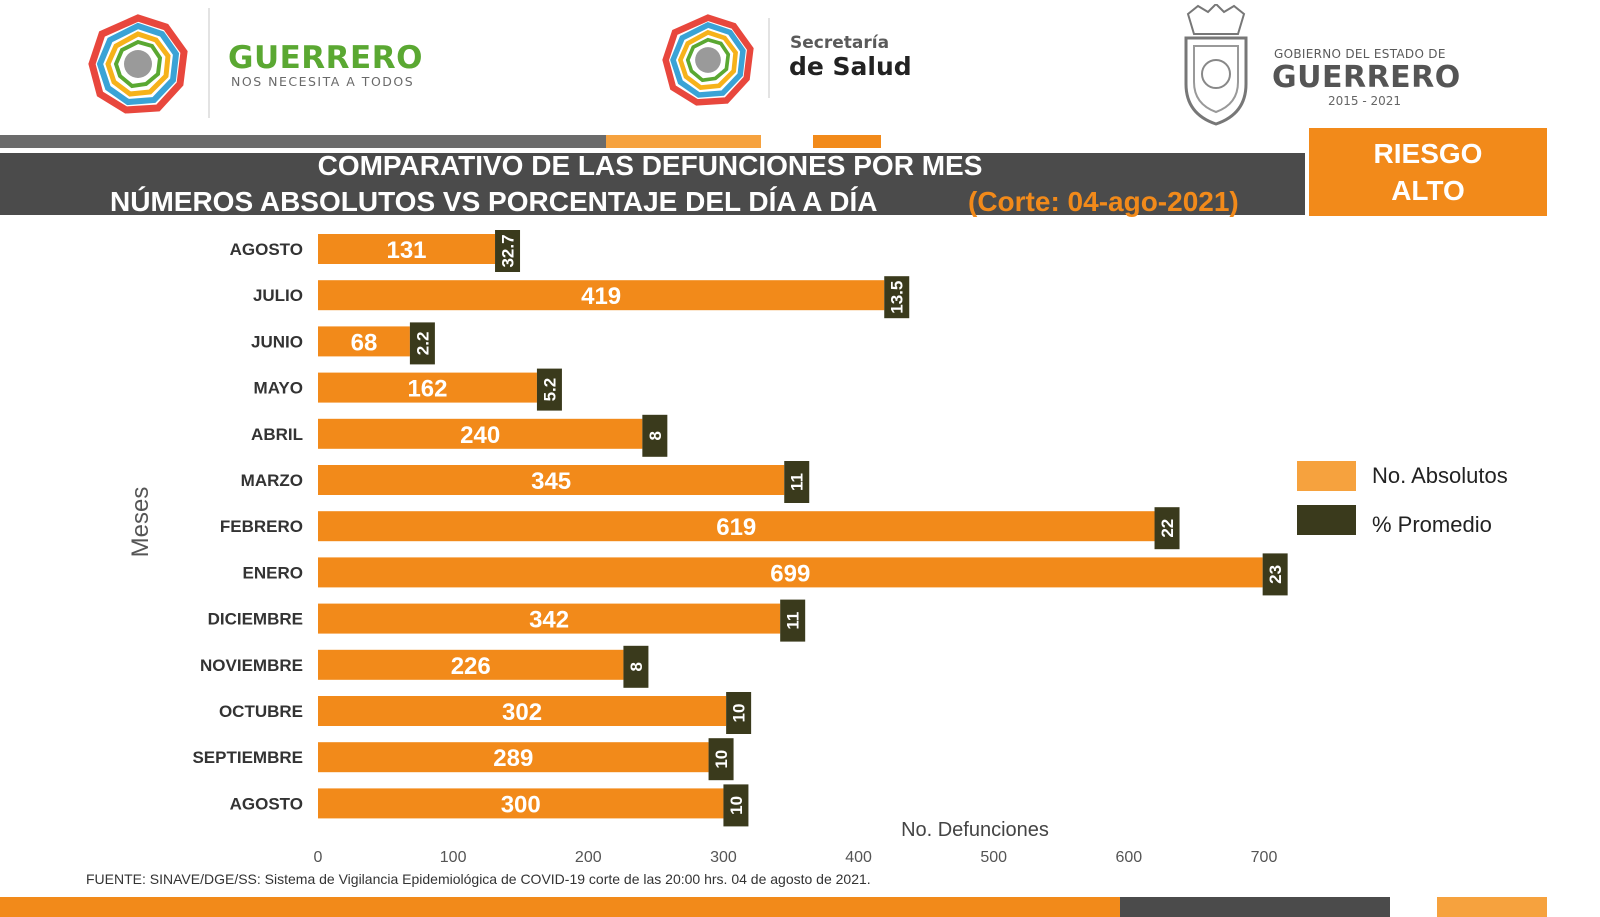  What do you see at coordinates (1492, 907) in the screenshot?
I see `footer-stripe-orange-short` at bounding box center [1492, 907].